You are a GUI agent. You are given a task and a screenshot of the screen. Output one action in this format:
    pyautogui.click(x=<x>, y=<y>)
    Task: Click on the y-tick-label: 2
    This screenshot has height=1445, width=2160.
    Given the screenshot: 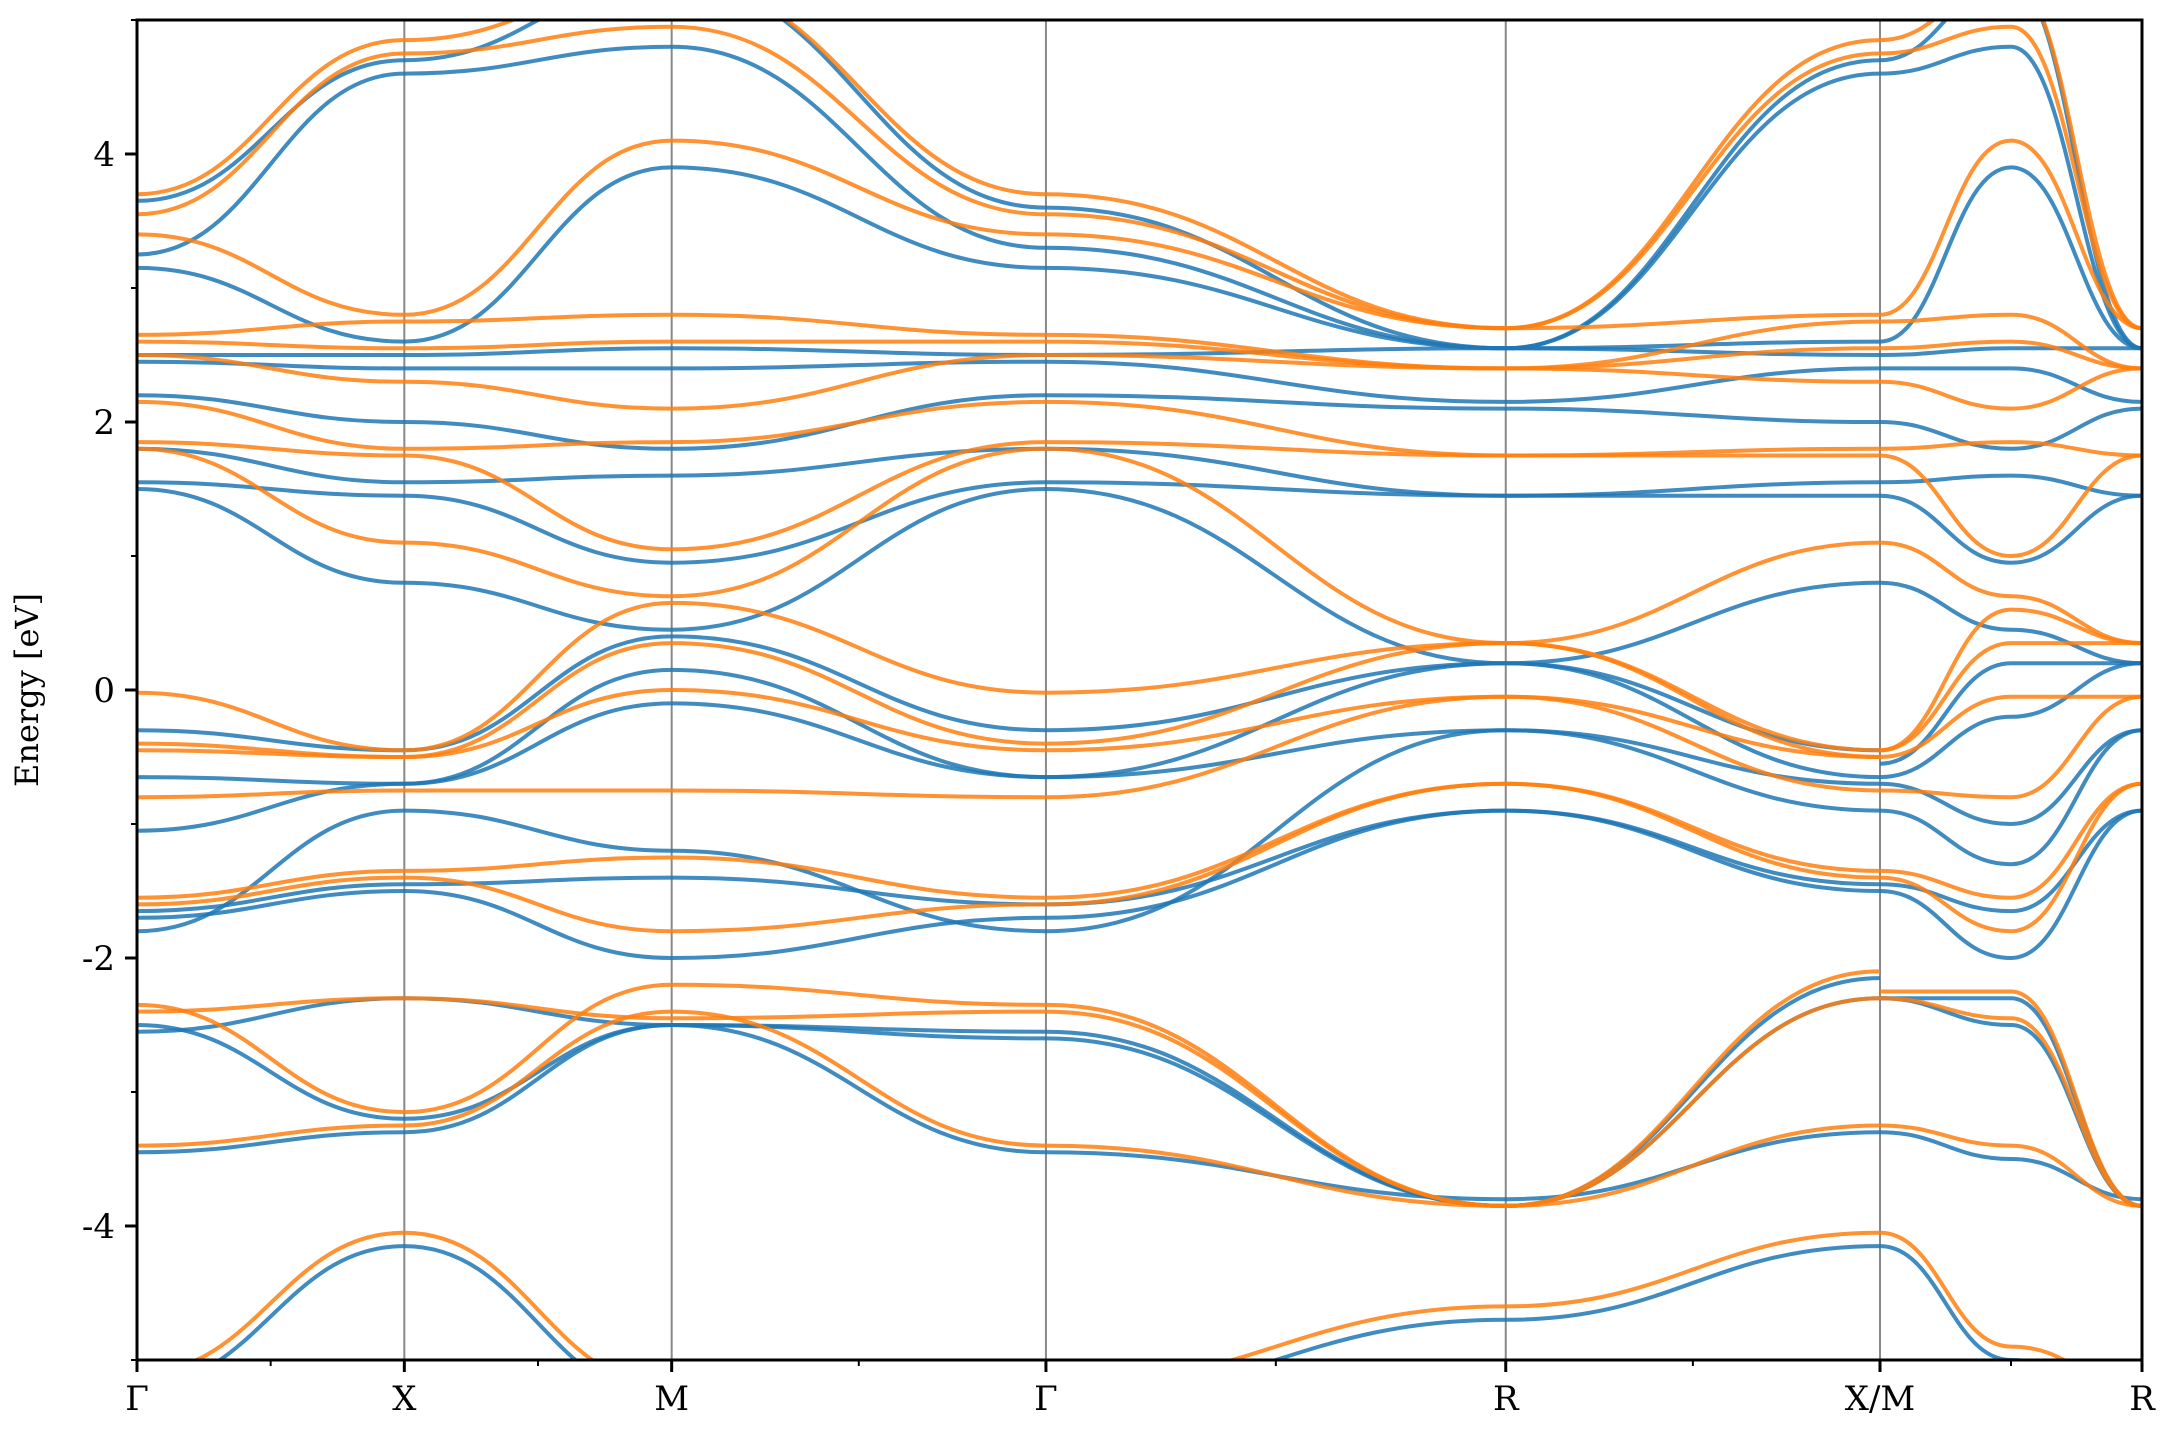 What is the action you would take?
    pyautogui.click(x=104, y=423)
    